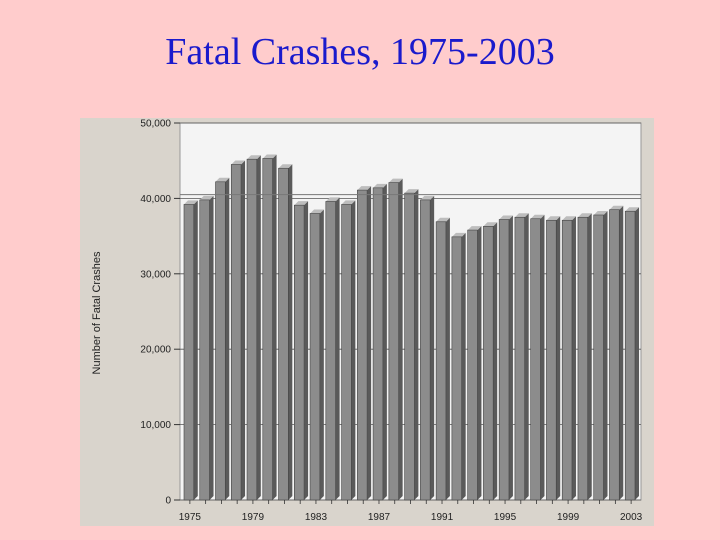 This screenshot has height=540, width=720. I want to click on bar-side-2002, so click(621, 352).